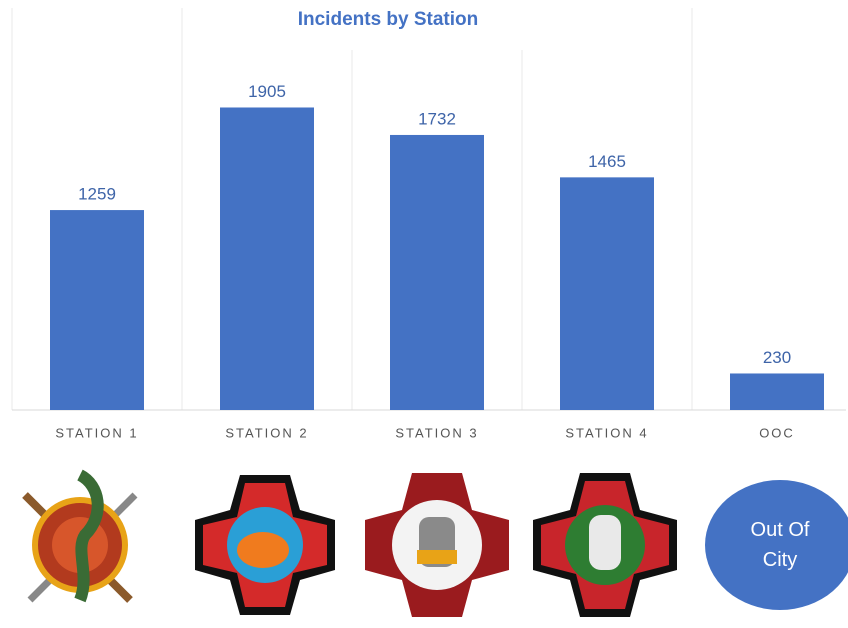  Describe the element at coordinates (607, 161) in the screenshot. I see `value-label: 1465` at that location.